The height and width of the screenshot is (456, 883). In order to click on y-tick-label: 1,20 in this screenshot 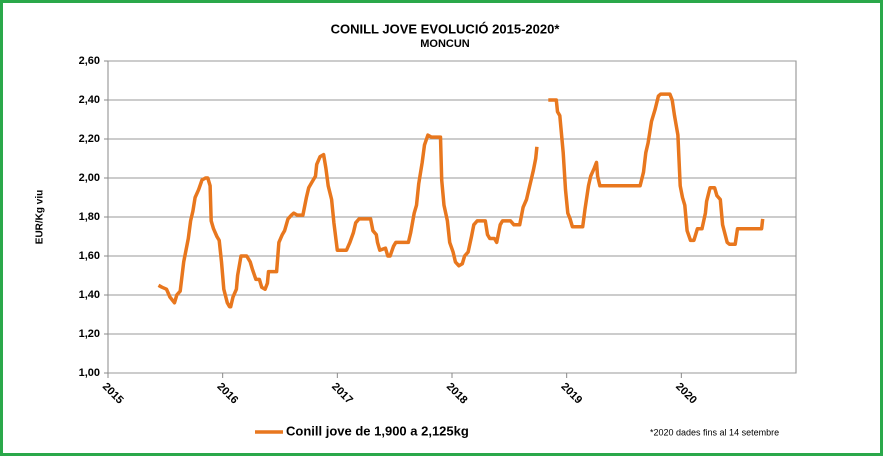, I will do `click(89, 334)`.